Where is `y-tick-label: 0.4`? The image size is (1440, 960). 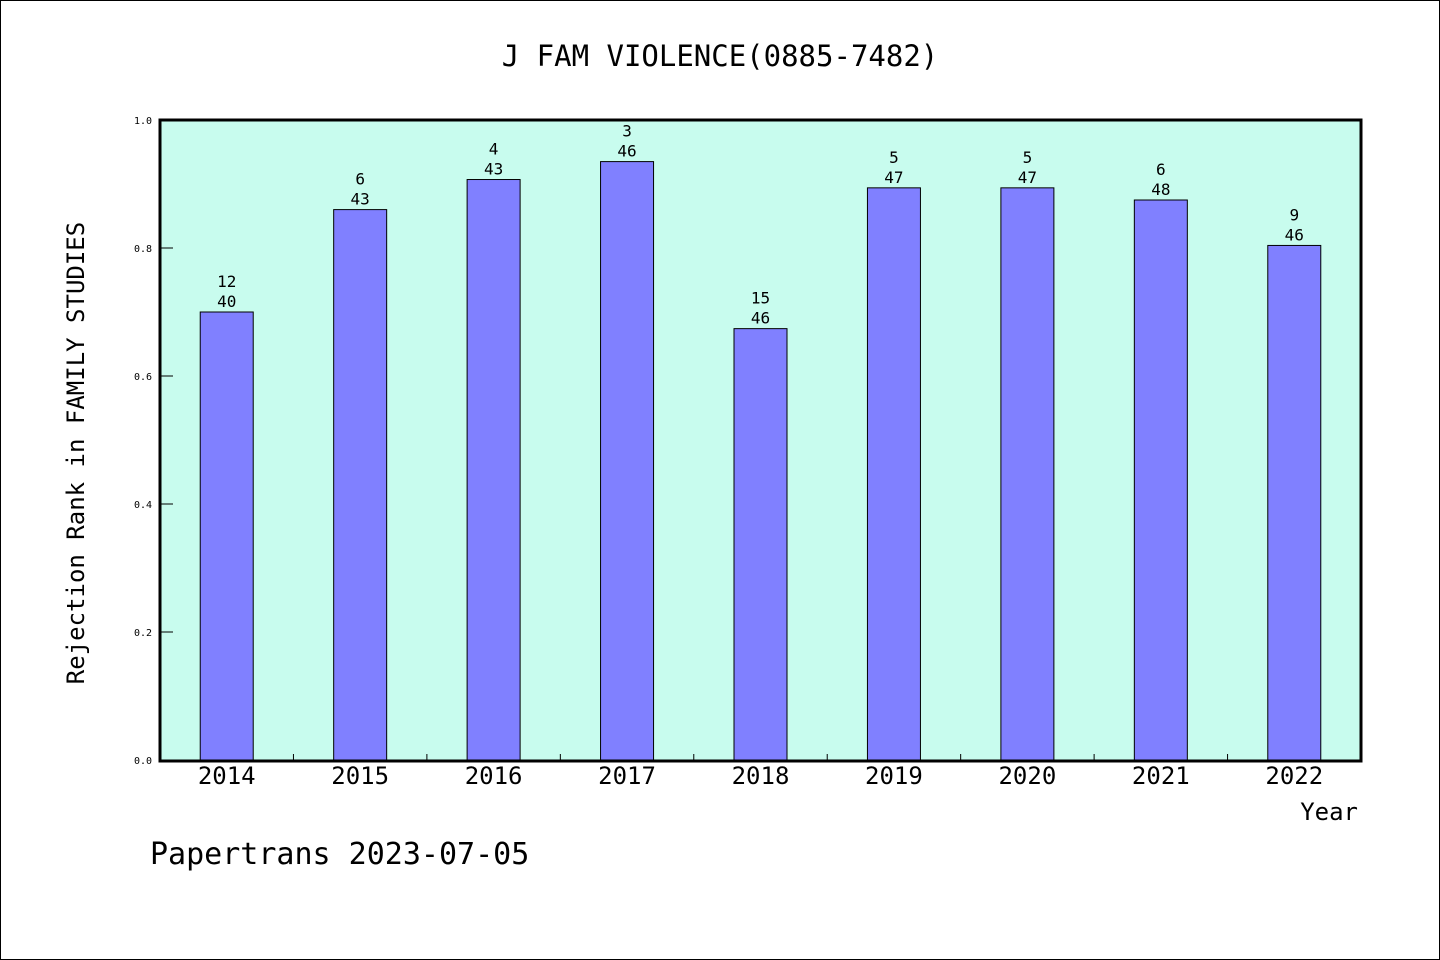
y-tick-label: 0.4 is located at coordinates (143, 505).